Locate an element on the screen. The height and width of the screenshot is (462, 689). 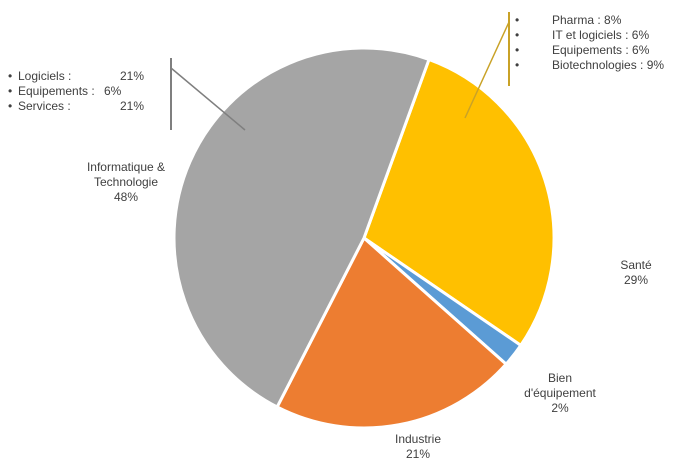
breakdown-item: • Services : 21% is located at coordinates (76, 106).